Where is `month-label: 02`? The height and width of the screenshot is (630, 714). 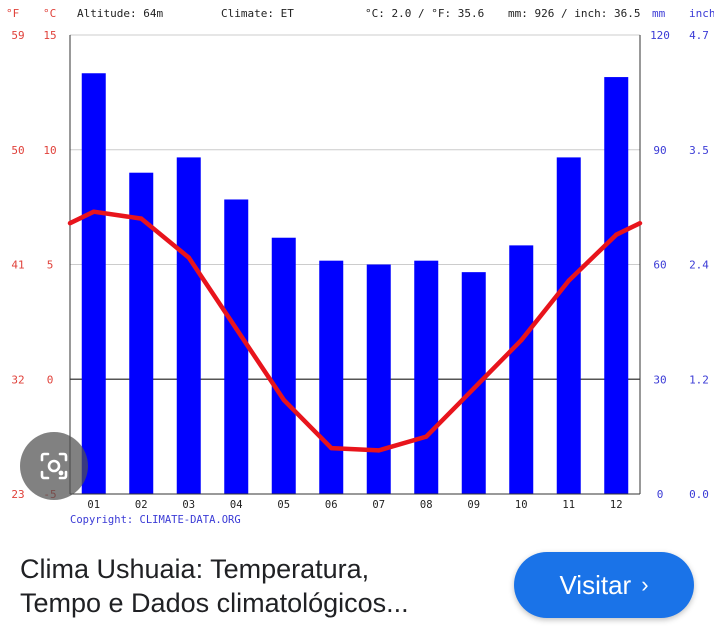 month-label: 02 is located at coordinates (141, 505).